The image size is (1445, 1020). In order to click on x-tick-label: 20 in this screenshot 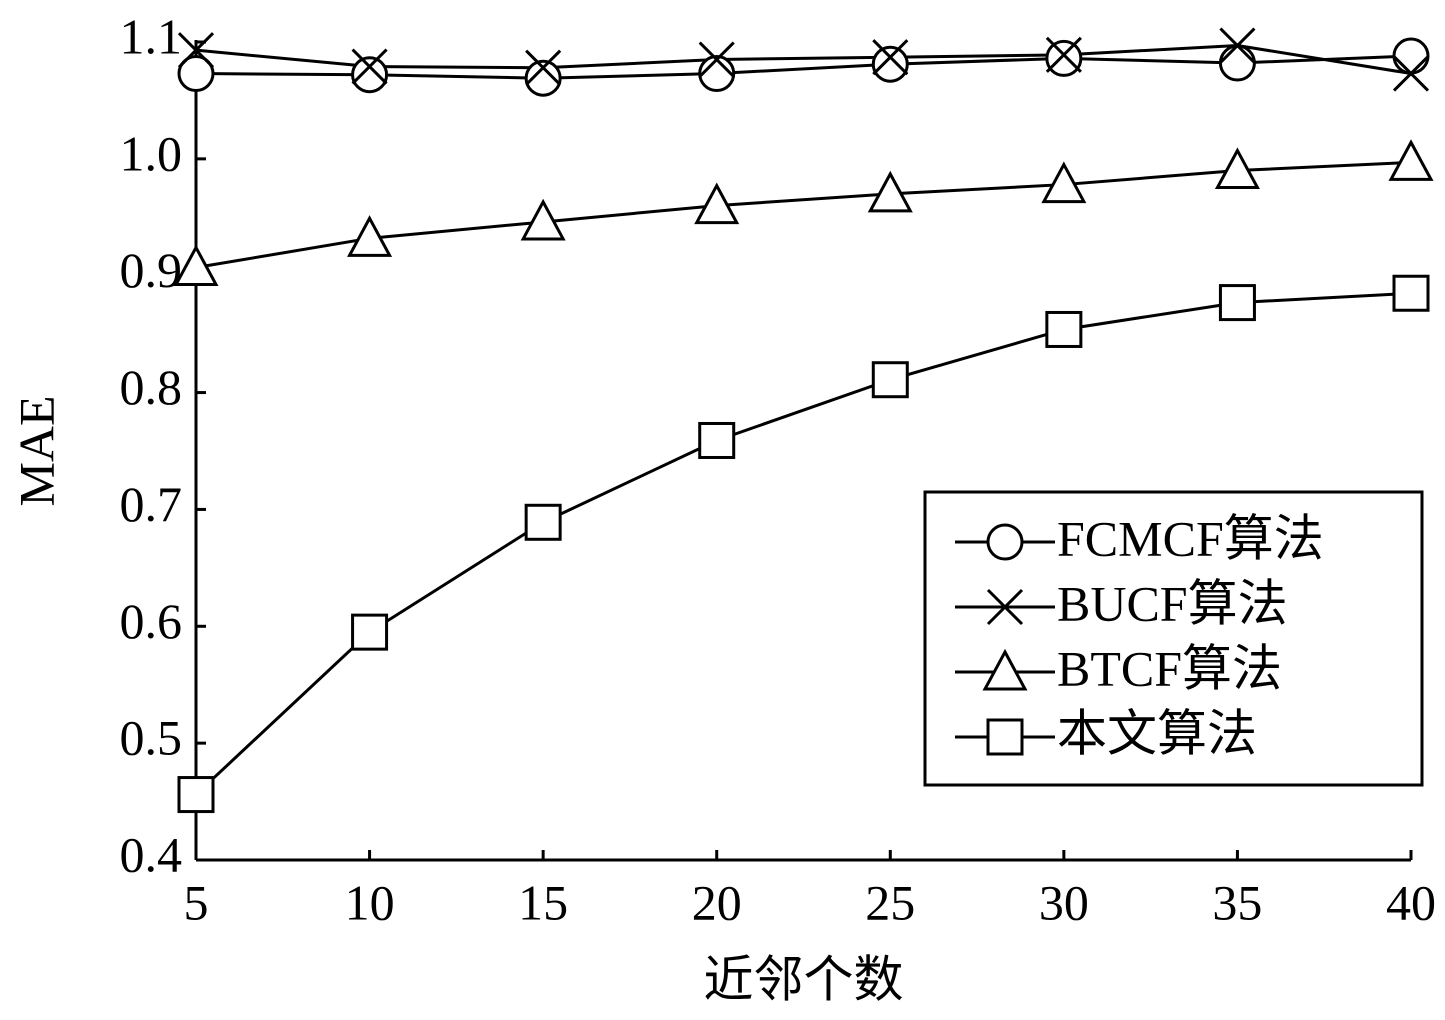, I will do `click(717, 902)`.